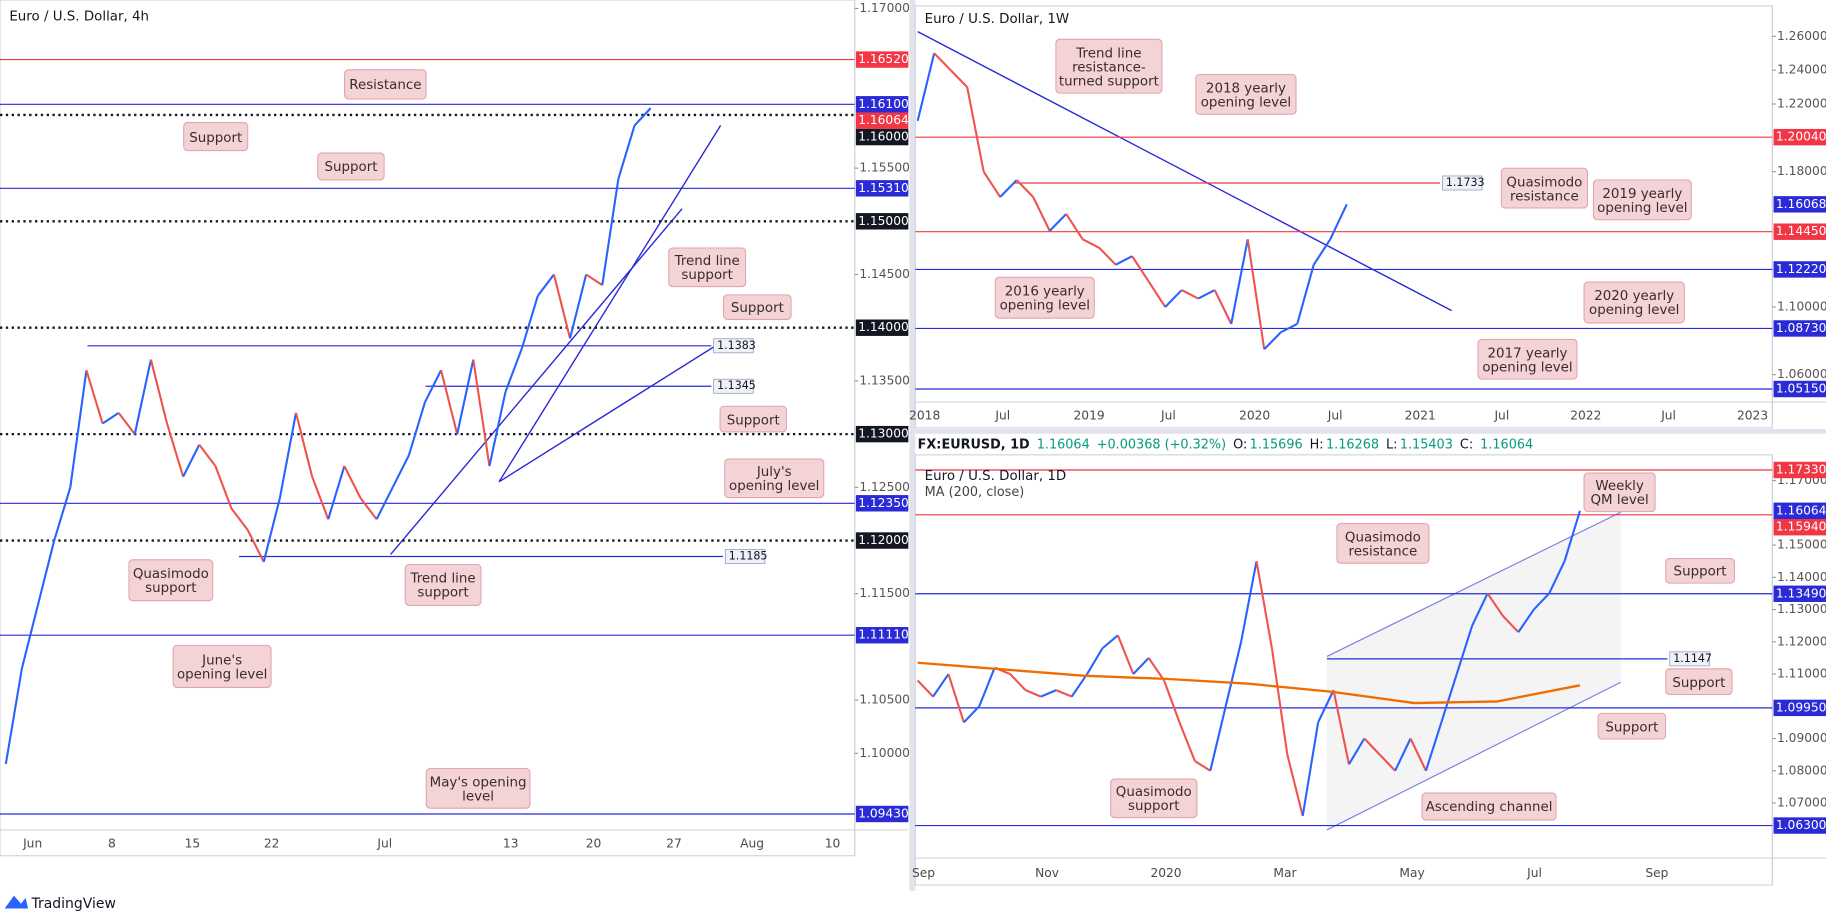  I want to click on marker-label: 1.1383, so click(736, 345).